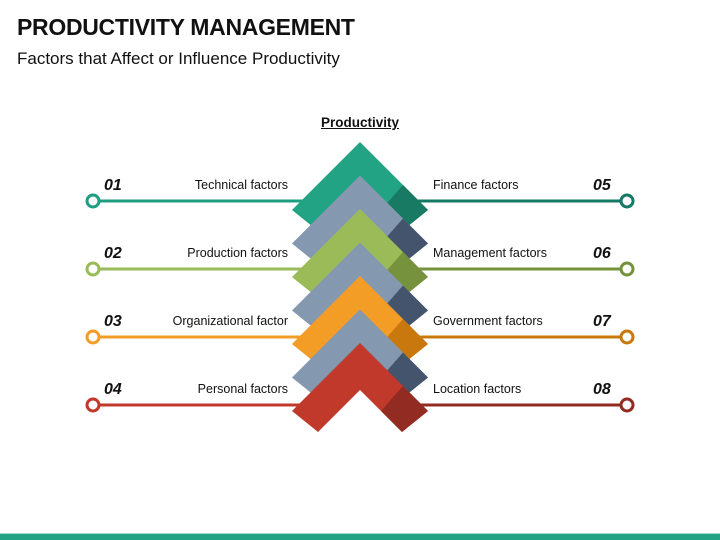 The width and height of the screenshot is (720, 540). Describe the element at coordinates (242, 389) in the screenshot. I see `factor-label-04: Personal factors` at that location.